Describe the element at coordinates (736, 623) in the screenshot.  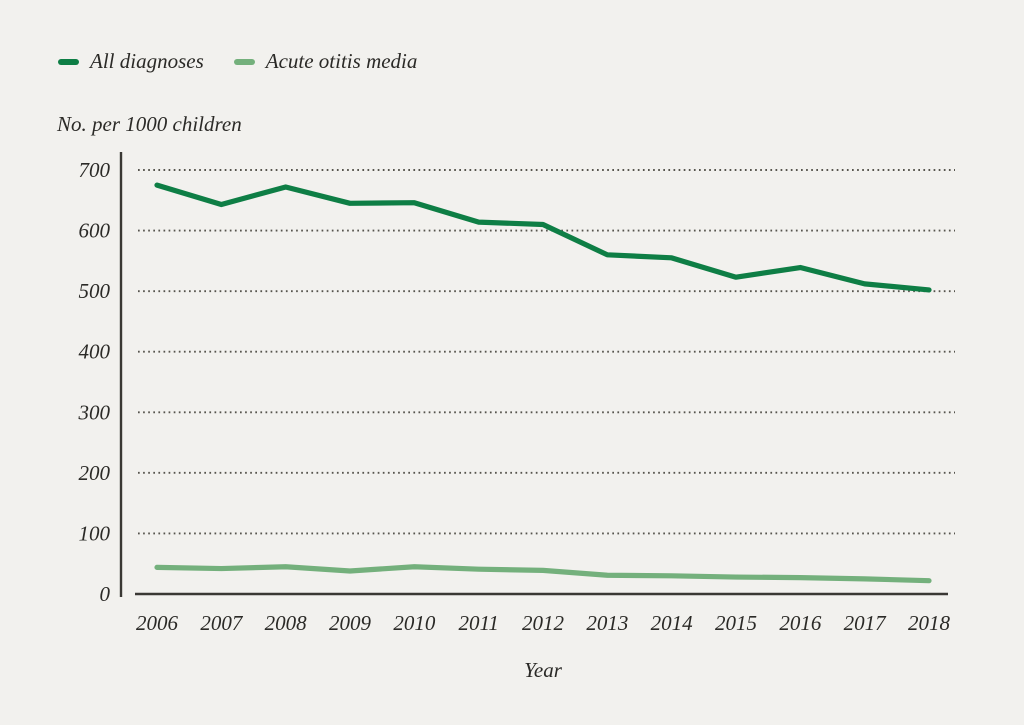
I see `x-tick-label: 2015` at that location.